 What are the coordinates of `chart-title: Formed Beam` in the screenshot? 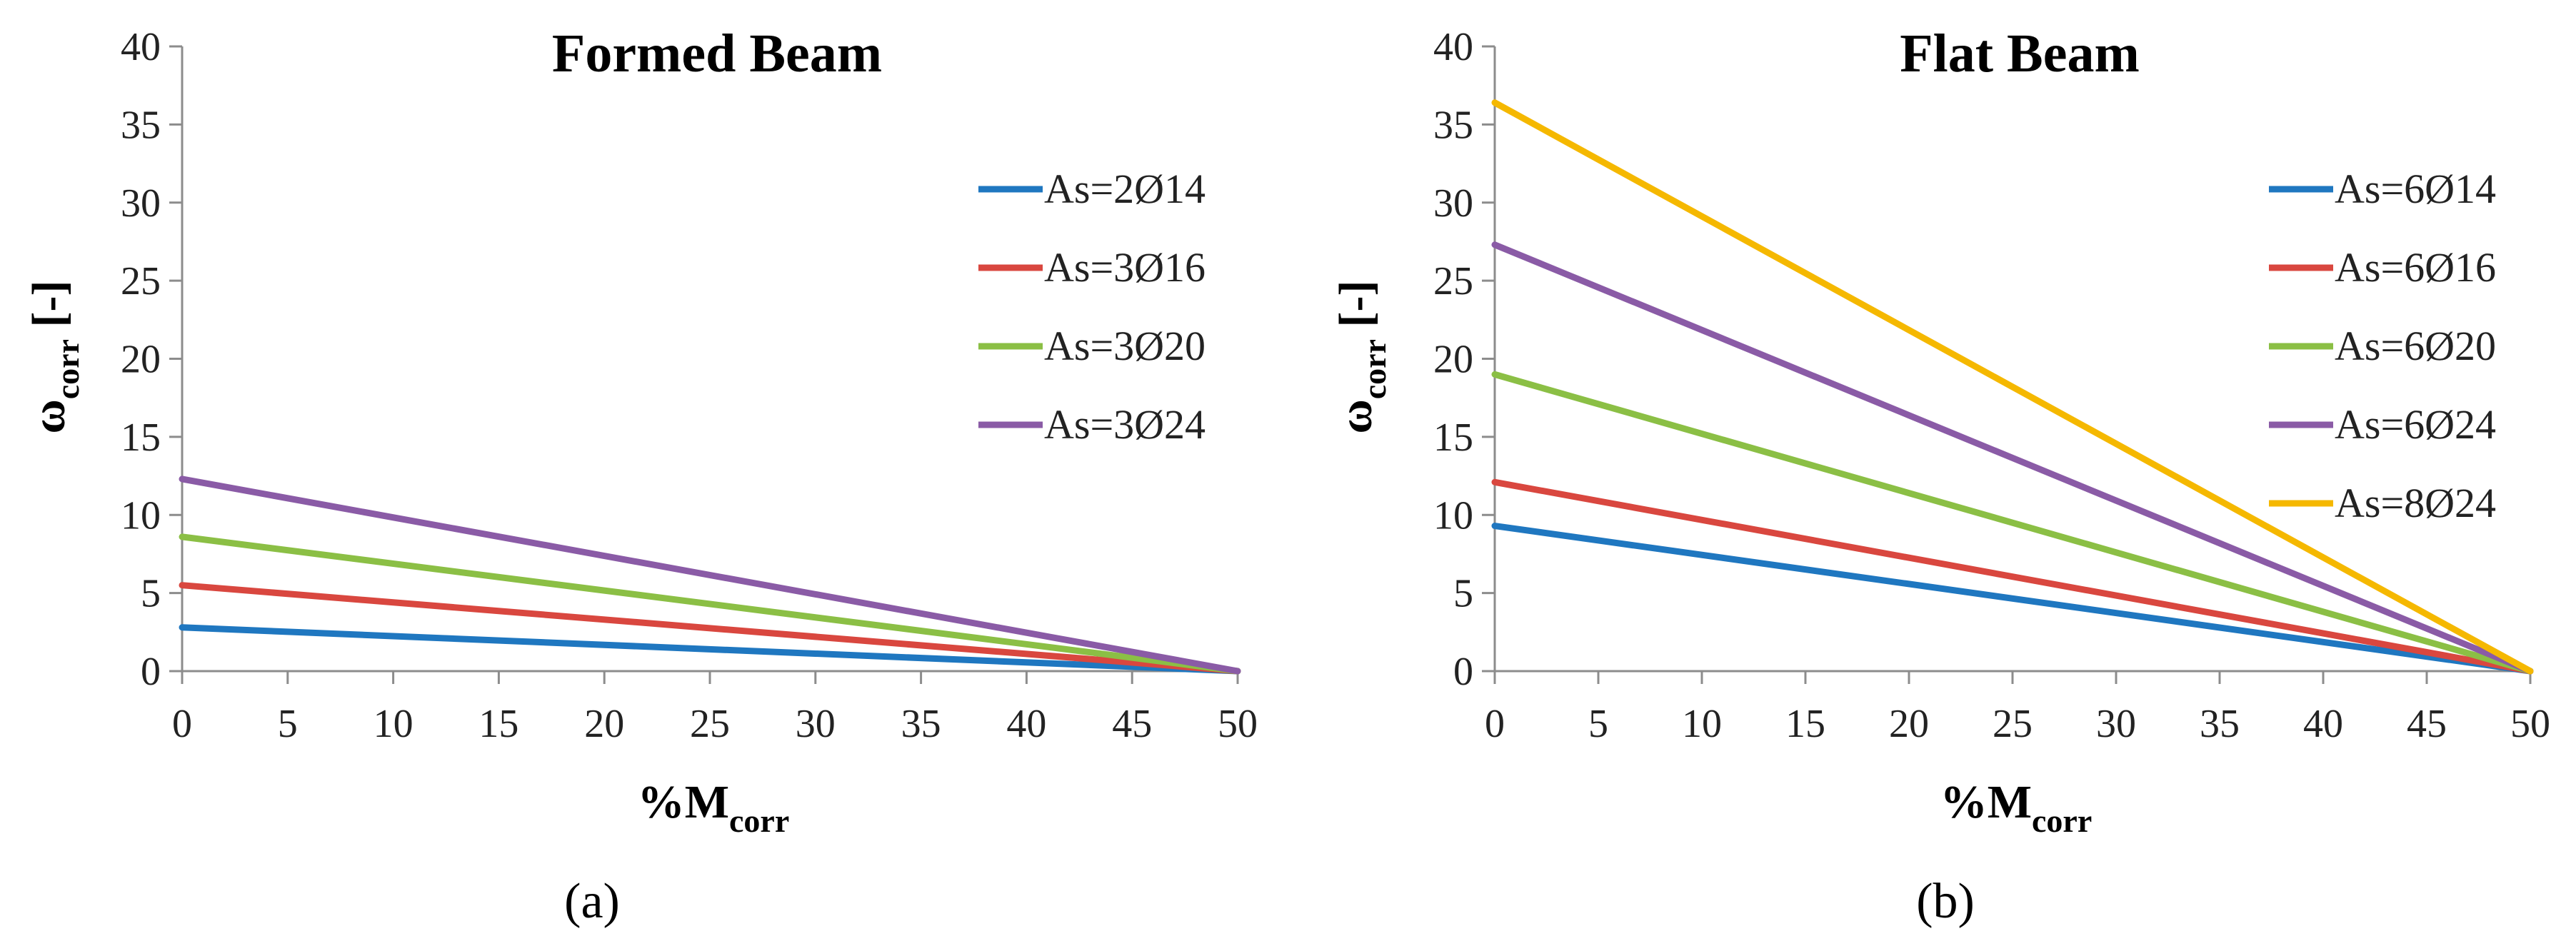 It's located at (717, 54).